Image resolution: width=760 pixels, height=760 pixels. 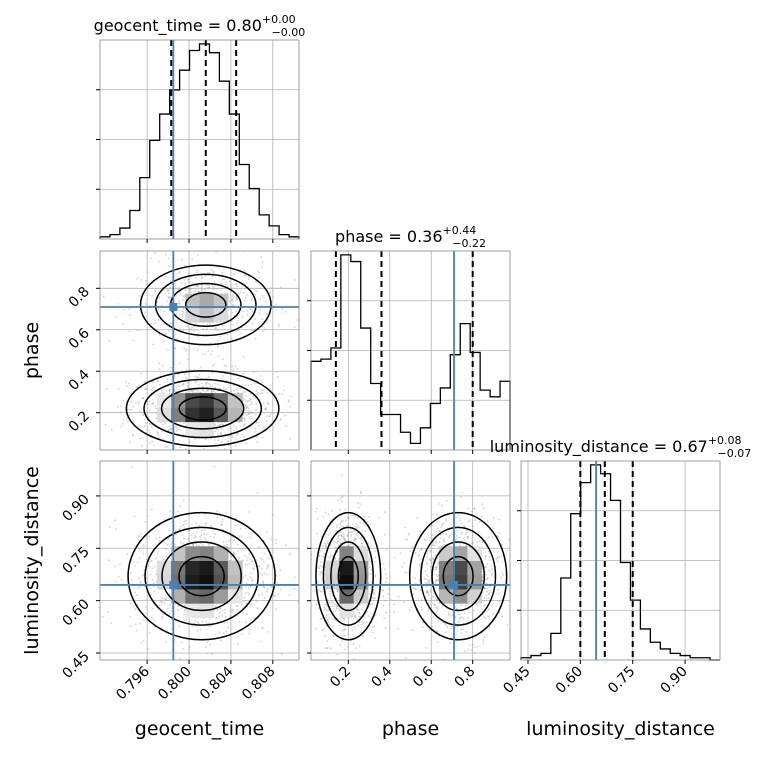 I want to click on density-block, so click(x=178, y=596).